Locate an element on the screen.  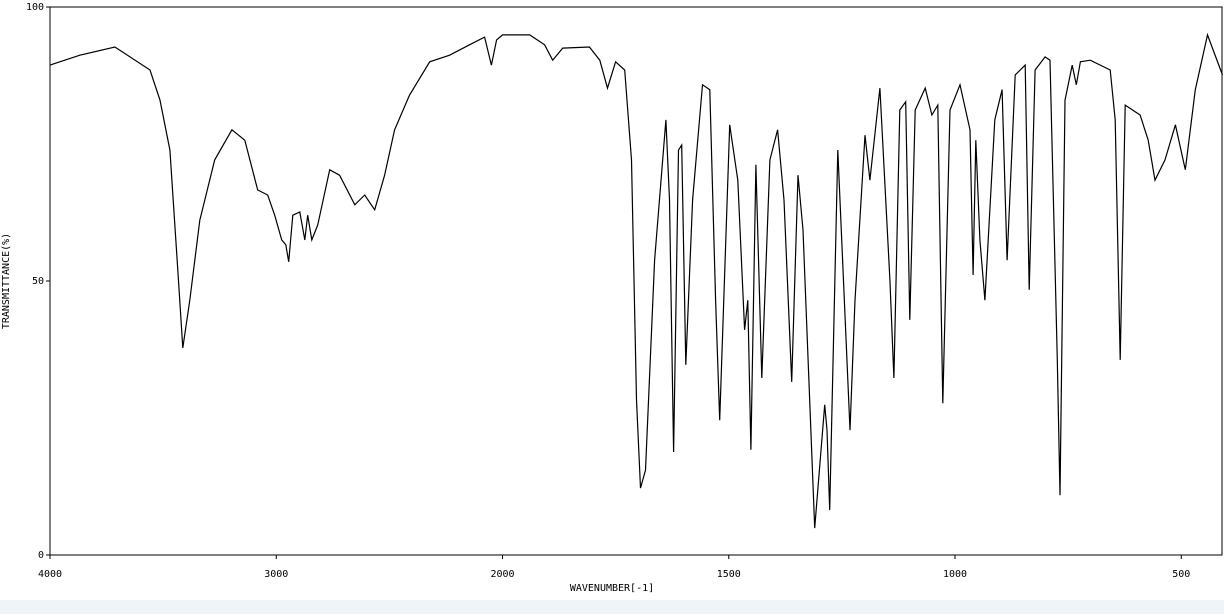
y-tick-label: 0 is located at coordinates (41, 555).